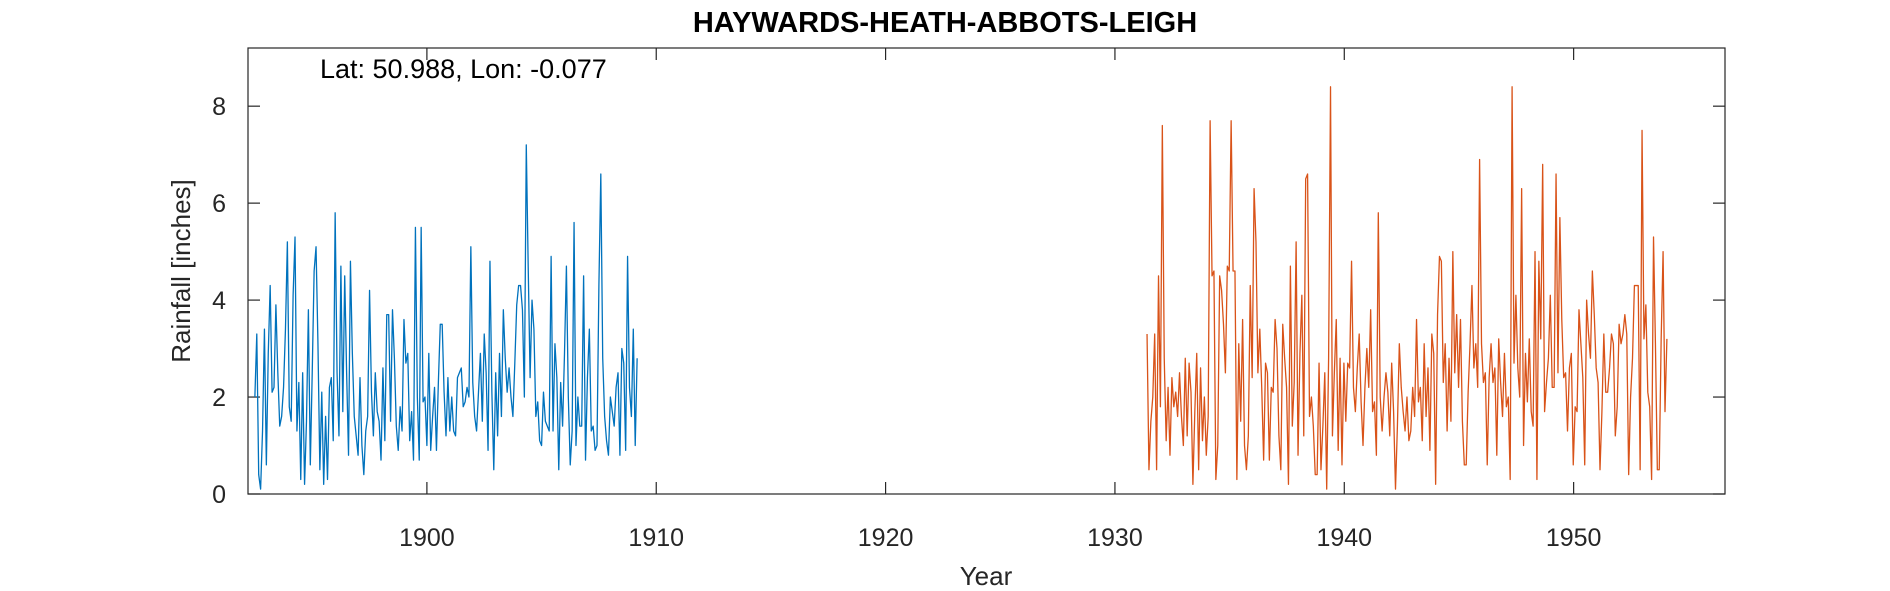 The width and height of the screenshot is (1890, 591). Describe the element at coordinates (219, 204) in the screenshot. I see `y-tick-label: 6` at that location.